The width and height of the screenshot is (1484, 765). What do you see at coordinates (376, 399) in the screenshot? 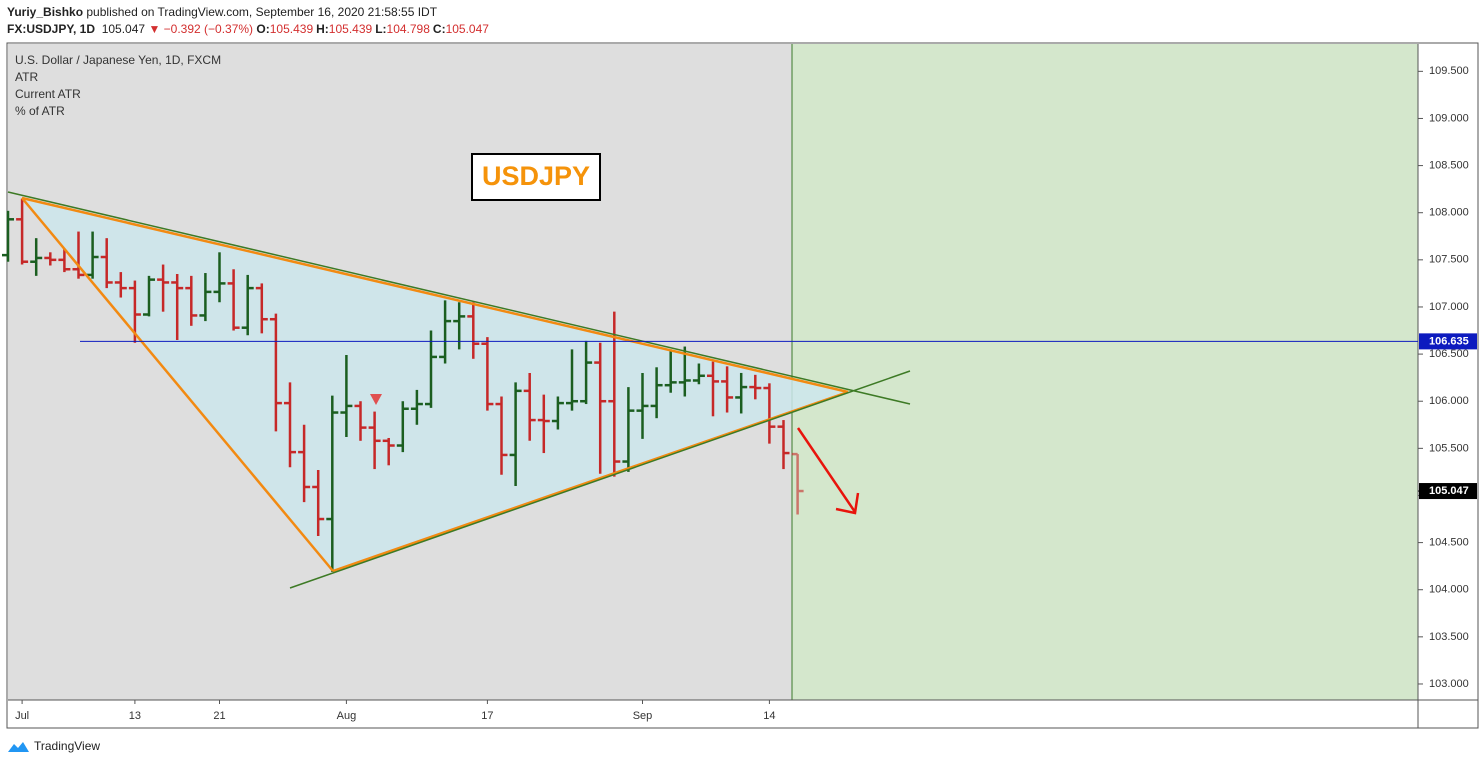
I see `signal-marker` at bounding box center [376, 399].